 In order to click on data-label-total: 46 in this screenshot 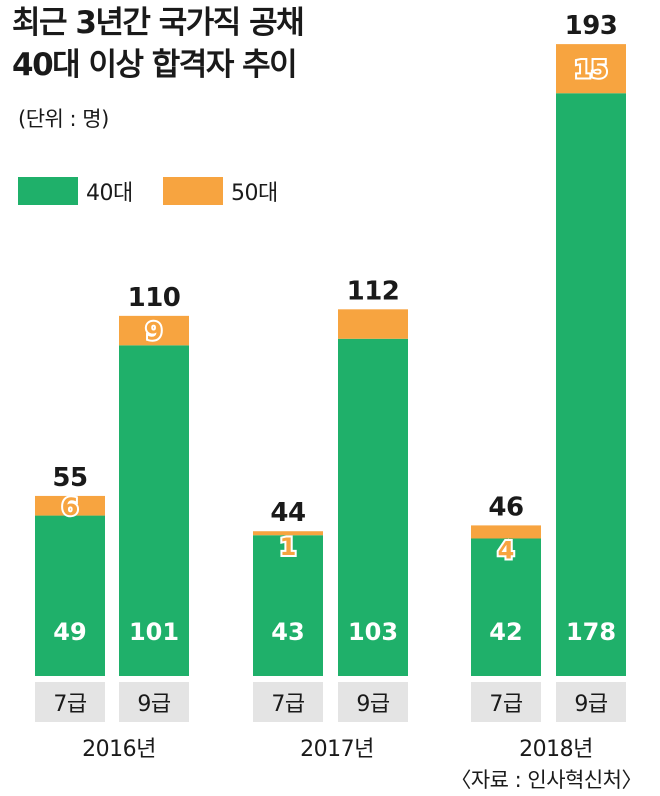, I will do `click(505, 507)`.